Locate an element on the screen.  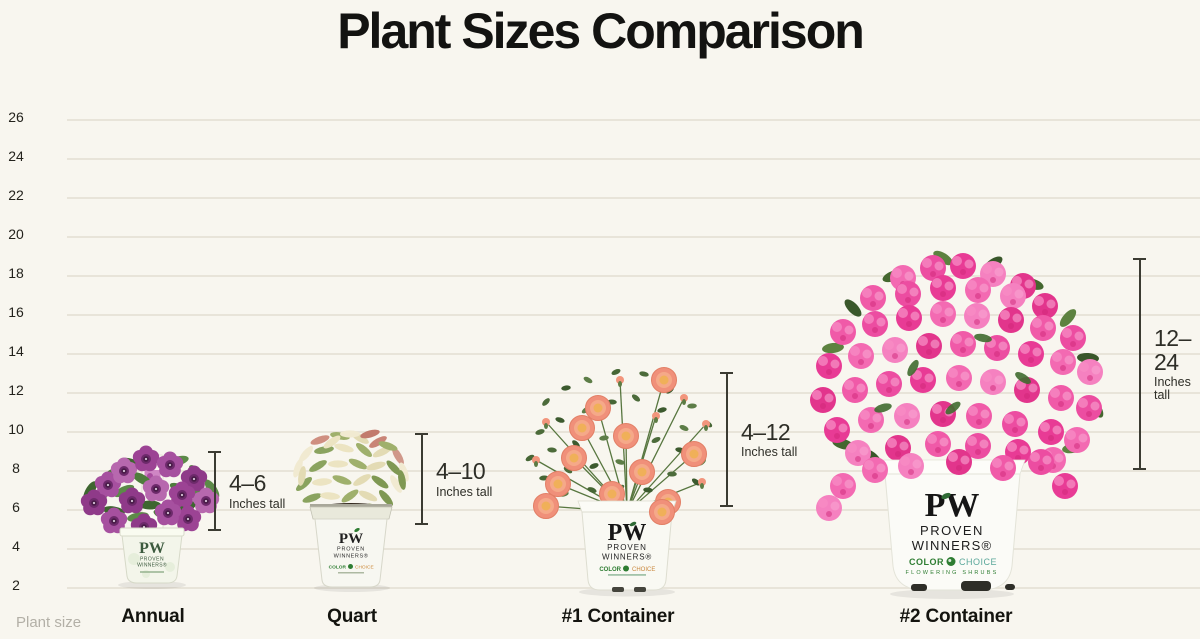
y-axis-tick-label: 6 is located at coordinates (16, 507).